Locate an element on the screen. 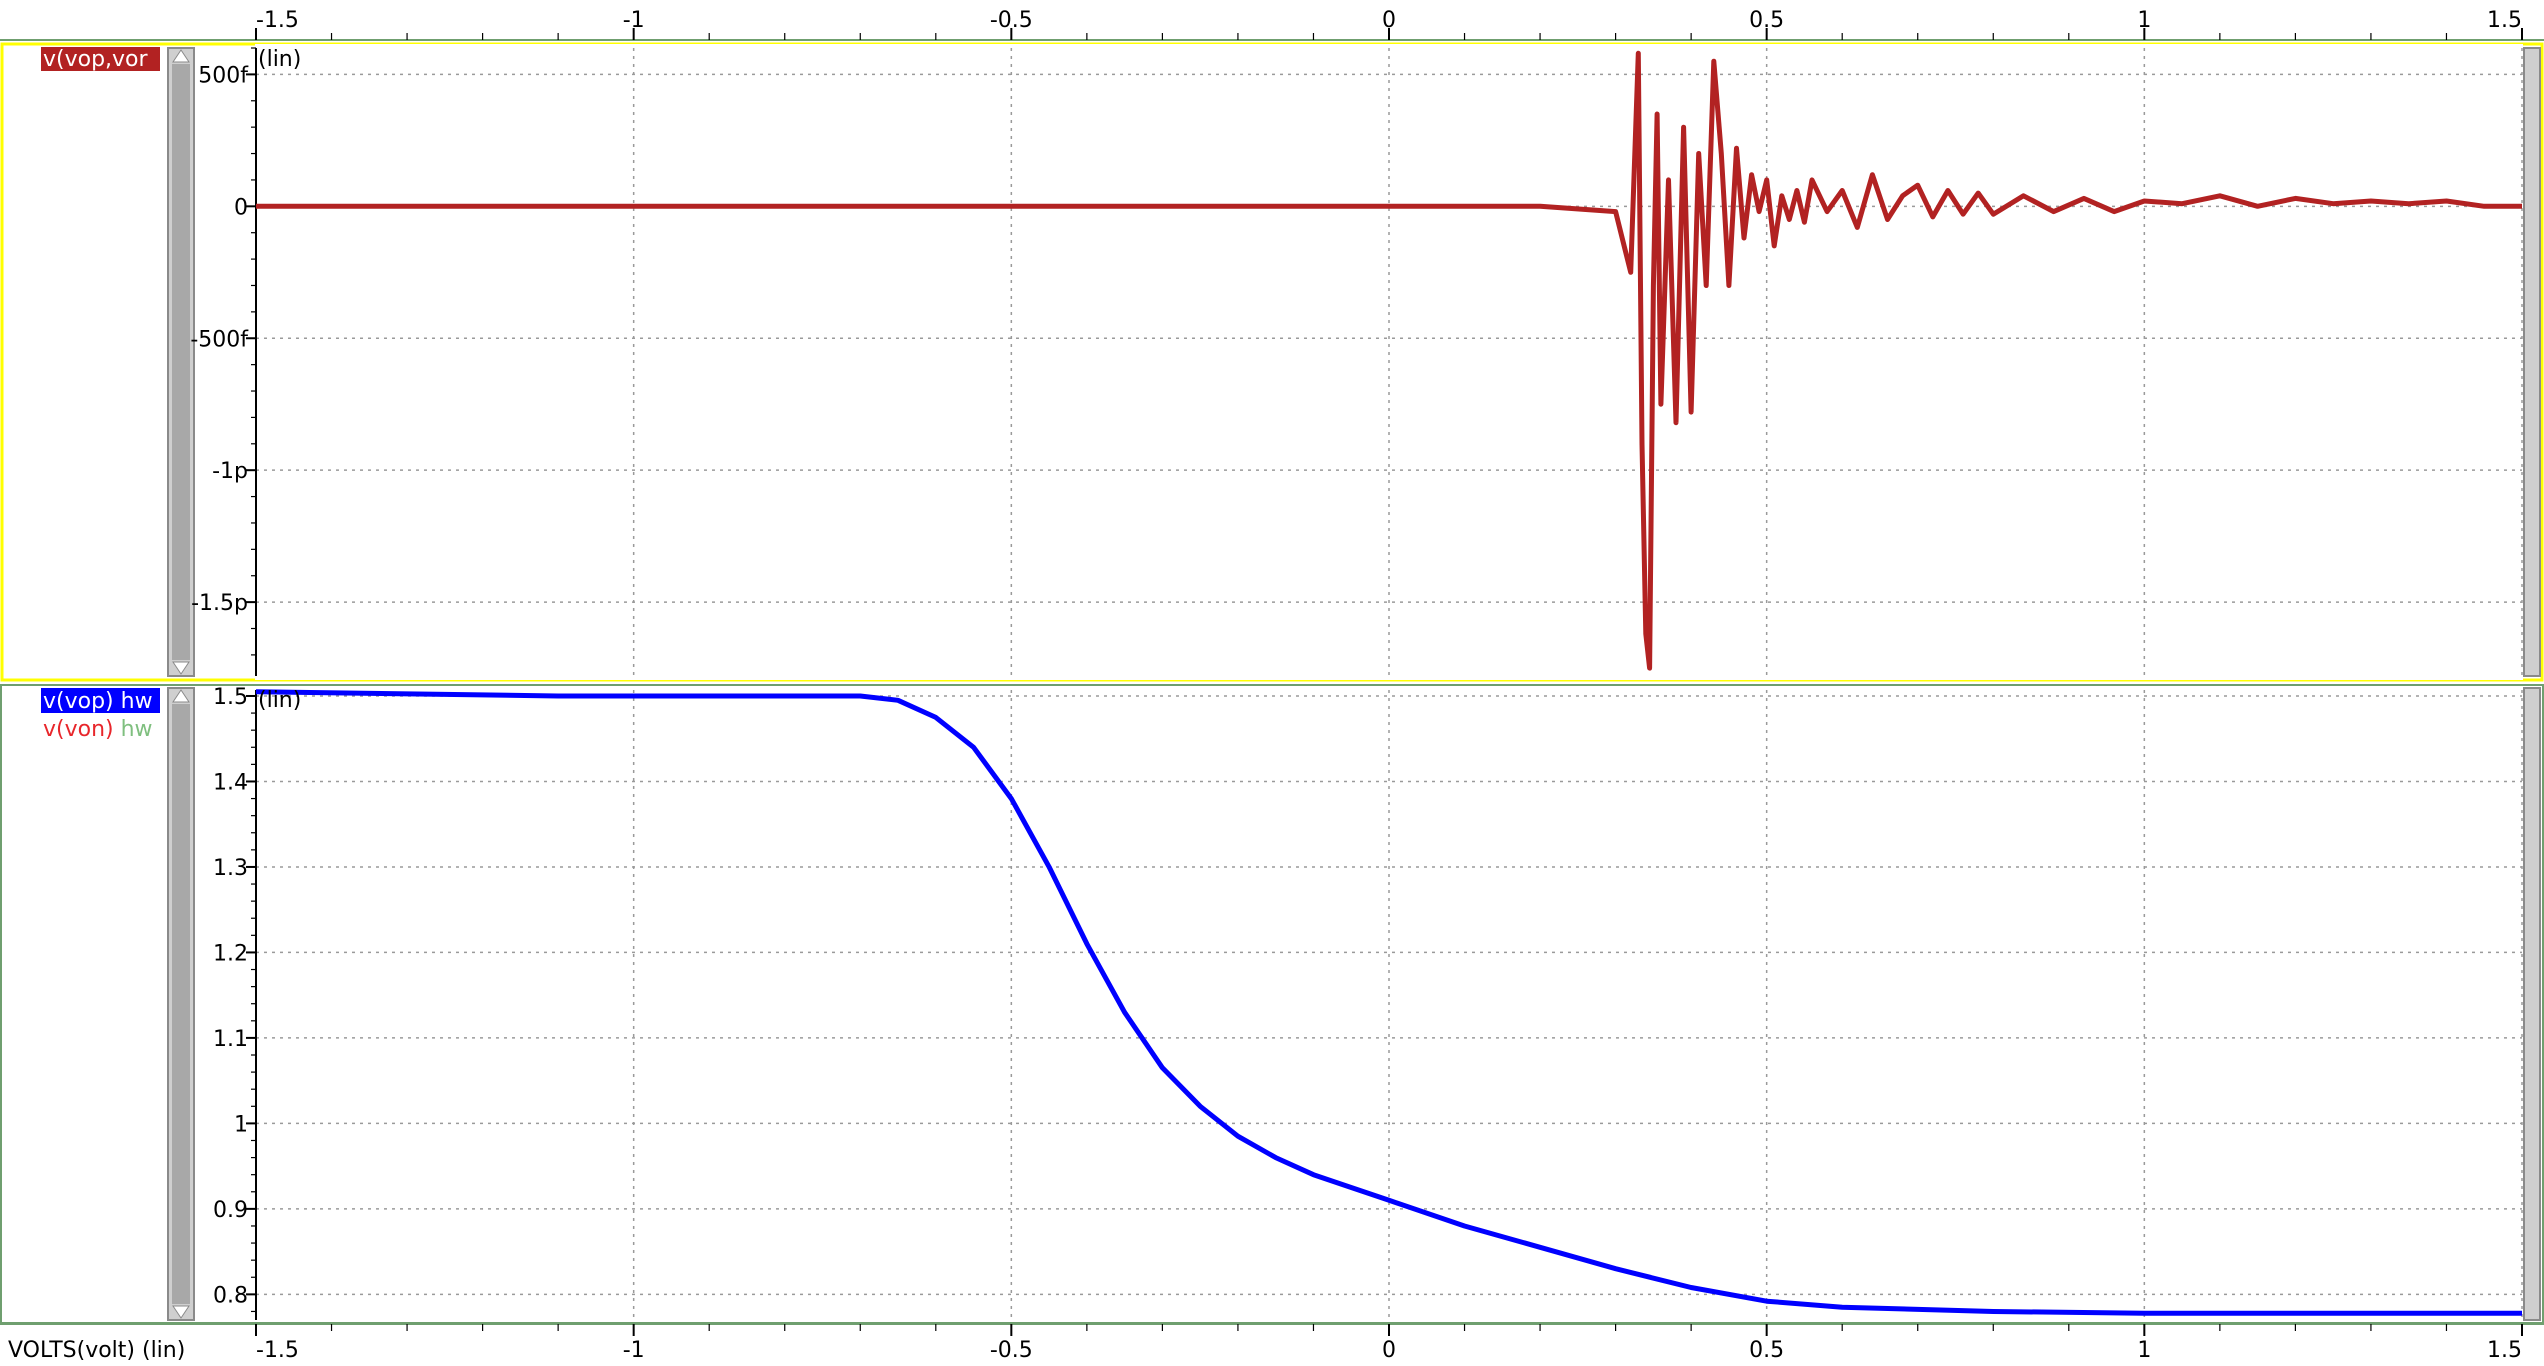  y-tick-label: 1.4 is located at coordinates (230, 782).